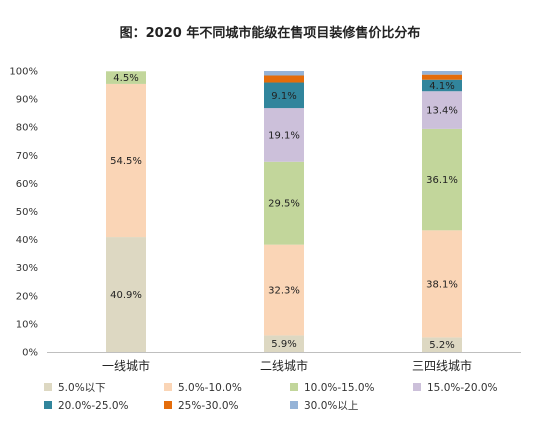  Describe the element at coordinates (27, 324) in the screenshot. I see `y-tick-label: 10%` at that location.